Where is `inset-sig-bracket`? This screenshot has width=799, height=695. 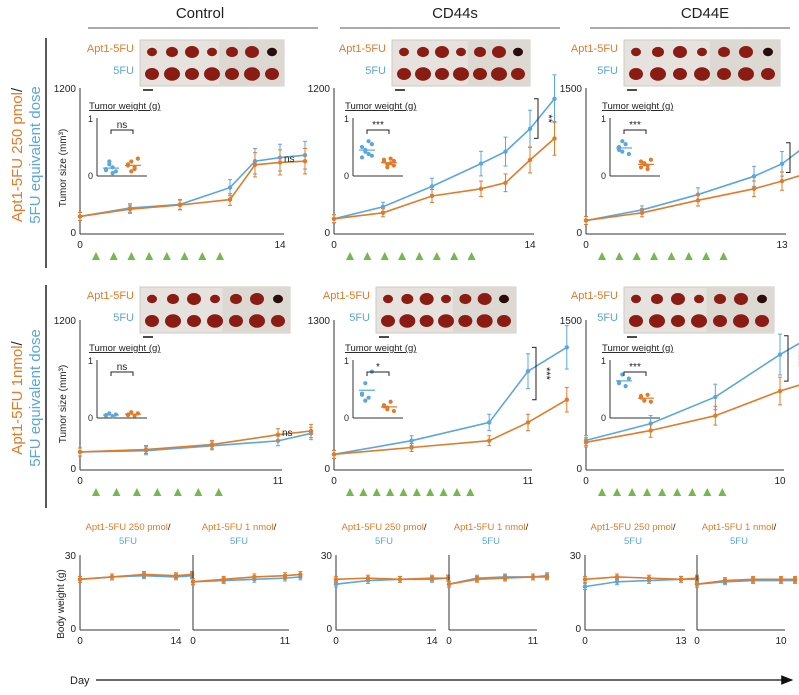 inset-sig-bracket is located at coordinates (122, 131).